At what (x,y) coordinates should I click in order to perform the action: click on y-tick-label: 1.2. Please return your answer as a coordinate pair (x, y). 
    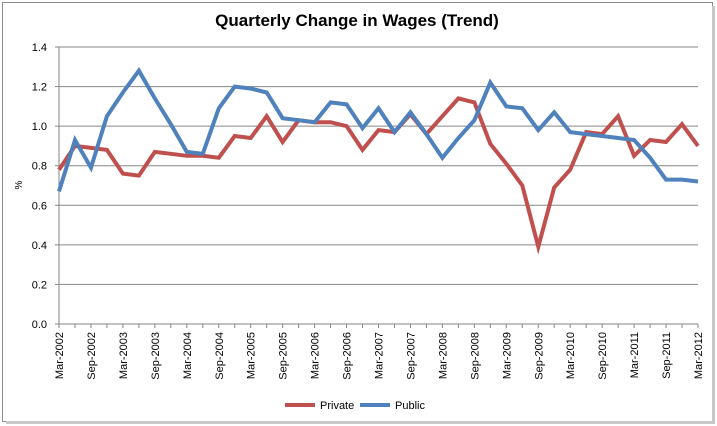
    Looking at the image, I should click on (39, 88).